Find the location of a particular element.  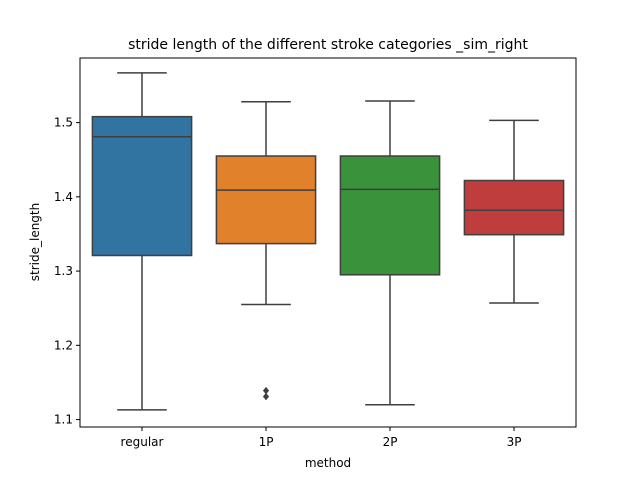

x-tick-label: regular is located at coordinates (142, 442).